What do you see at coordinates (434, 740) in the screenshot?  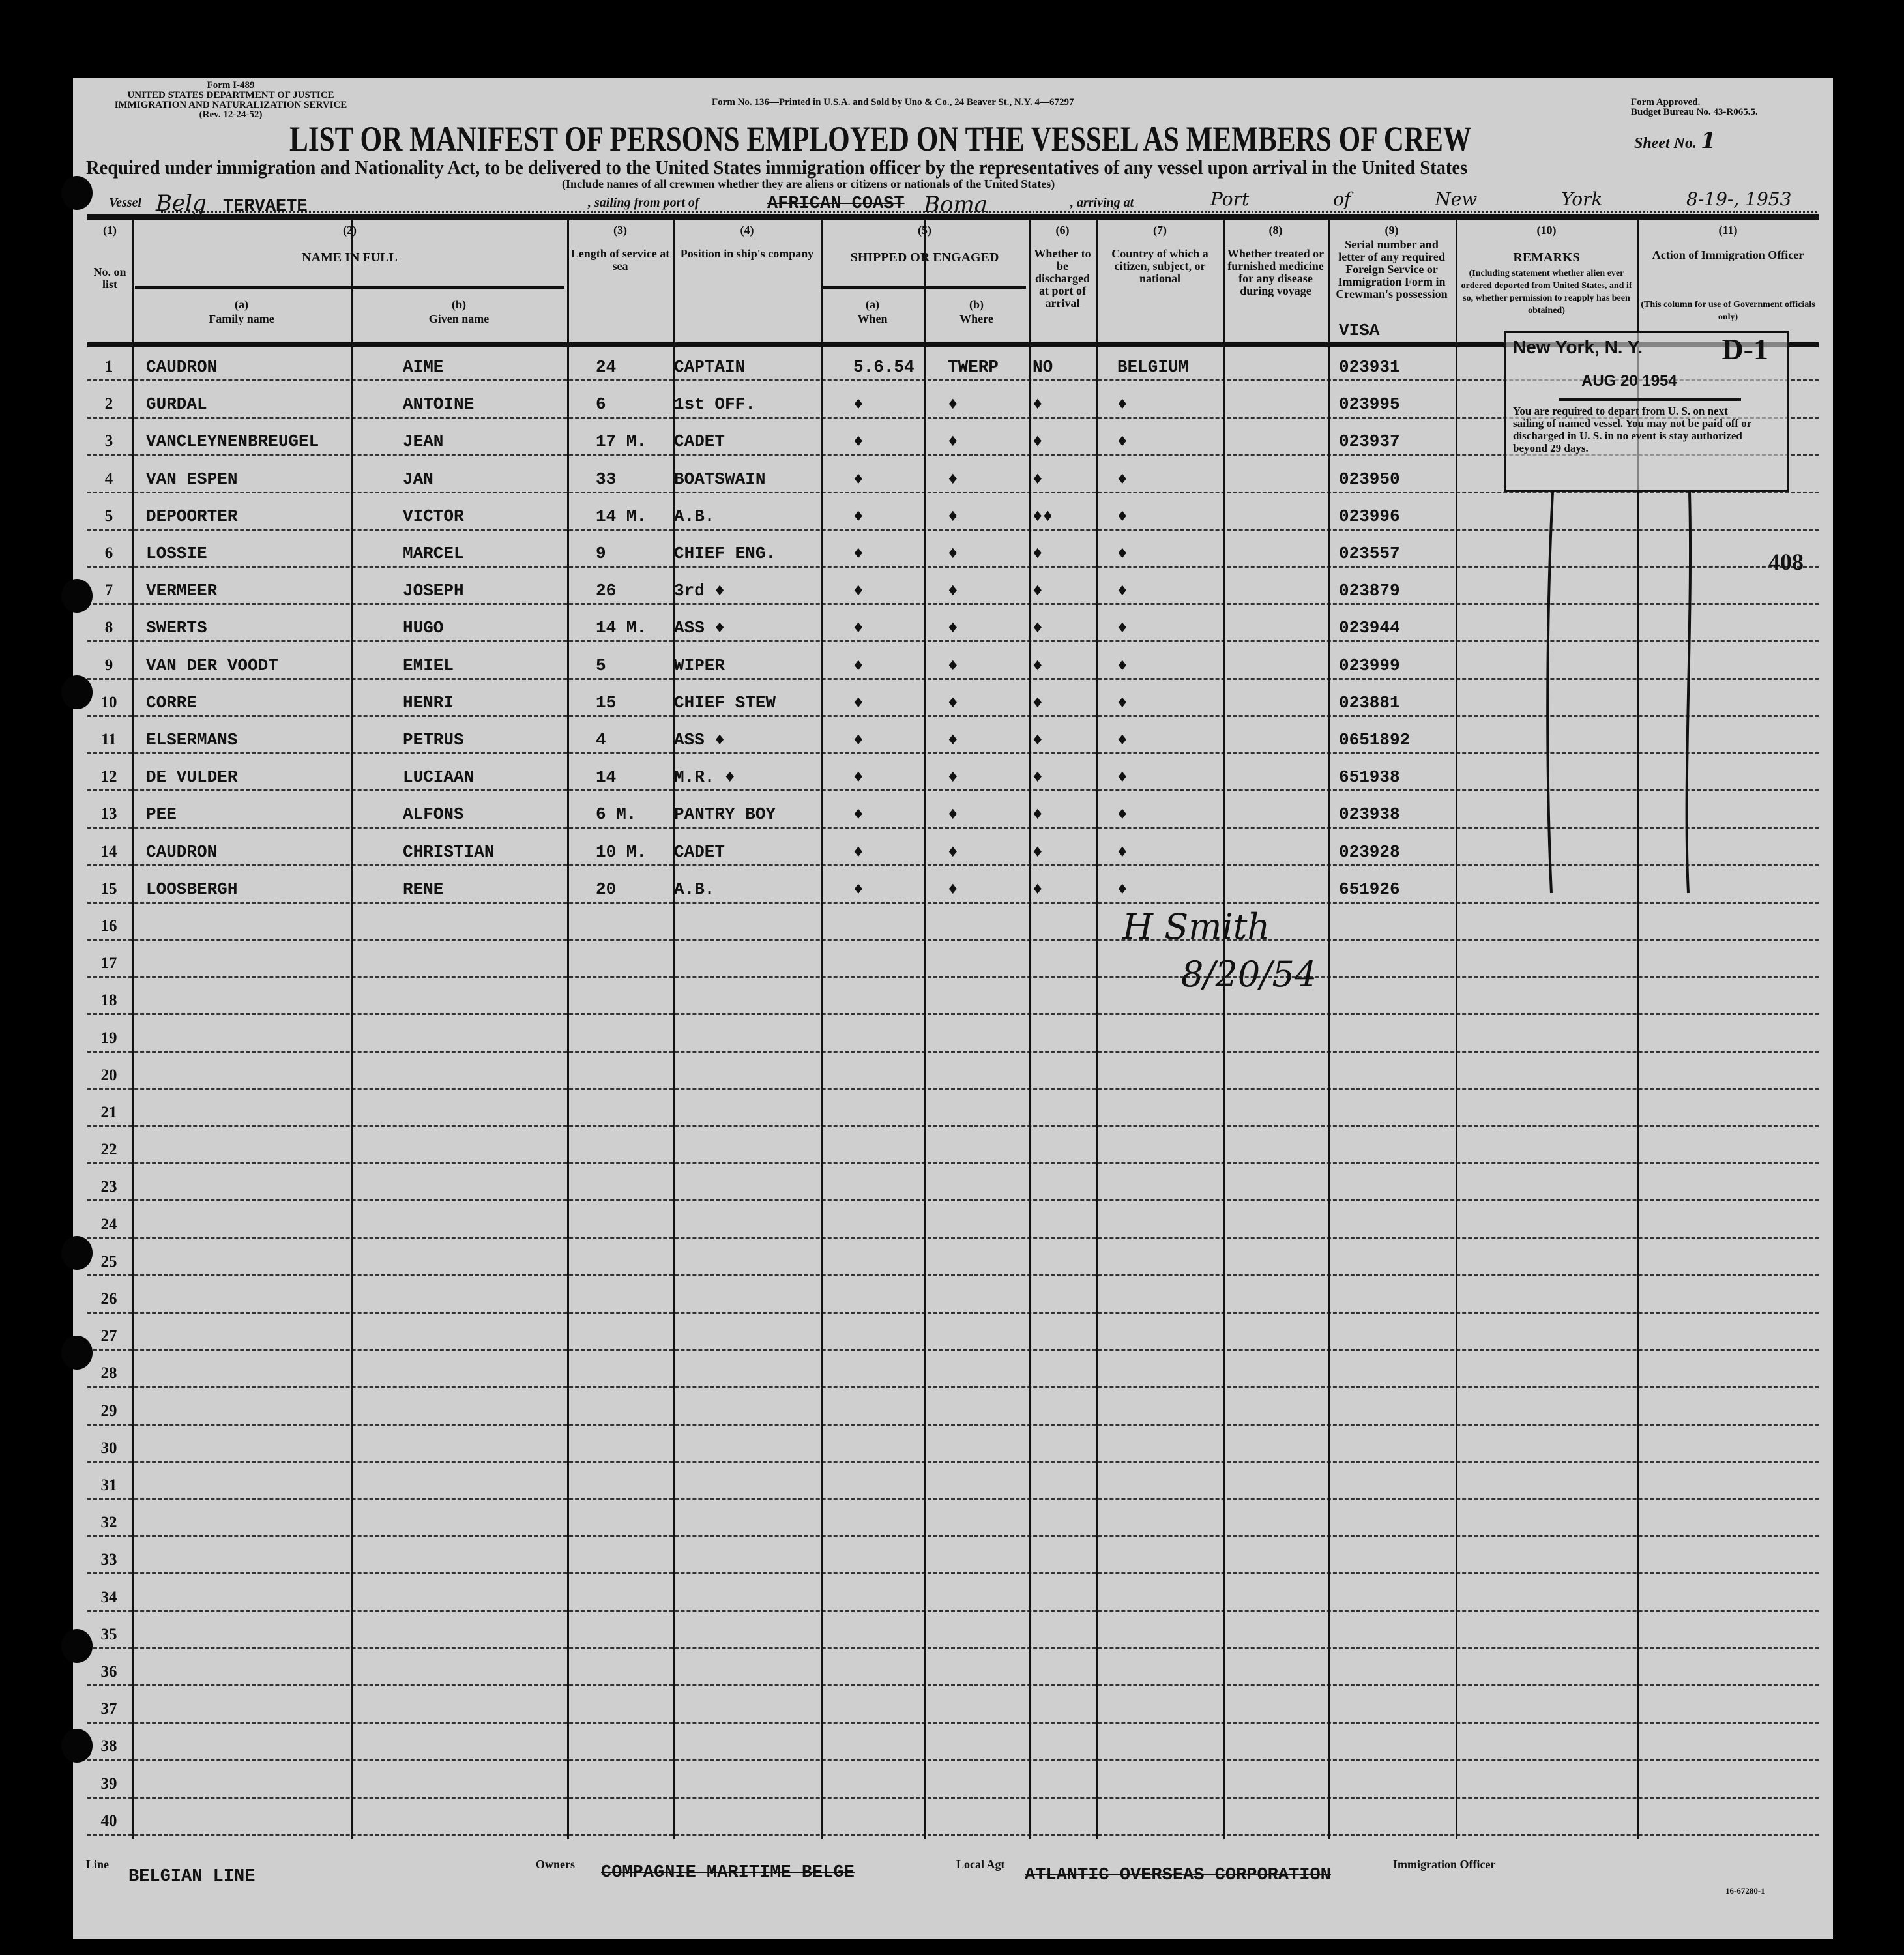 I see `cell-given: PETRUS` at bounding box center [434, 740].